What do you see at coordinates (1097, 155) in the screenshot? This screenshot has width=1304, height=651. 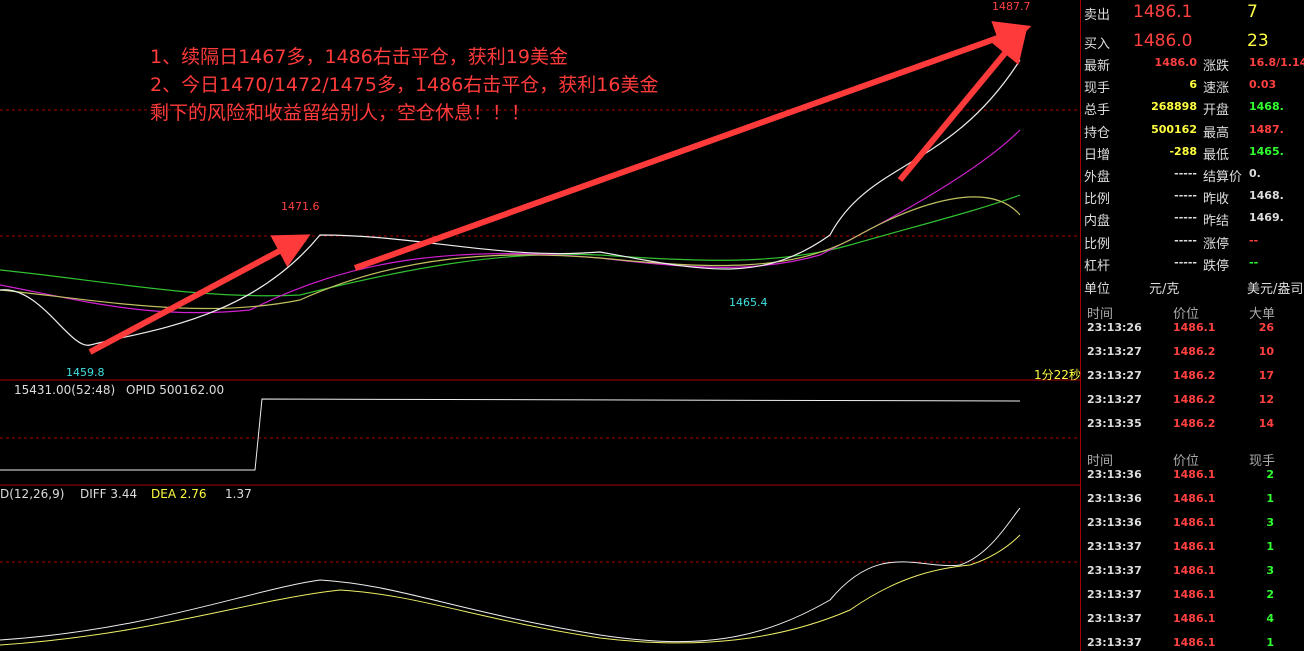 I see `stat-label: 日增` at bounding box center [1097, 155].